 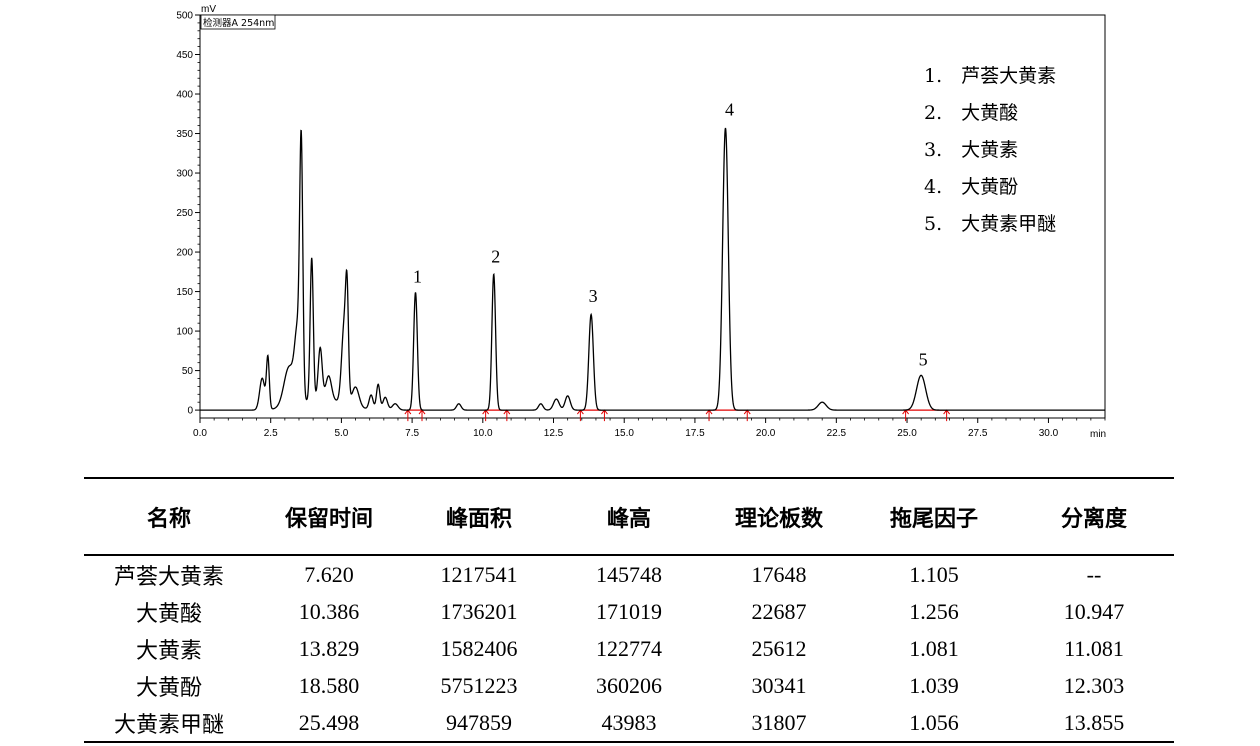 I want to click on y-axis: 0 50 100 150 200 250 300 350 400 450 500, so click(x=188, y=214).